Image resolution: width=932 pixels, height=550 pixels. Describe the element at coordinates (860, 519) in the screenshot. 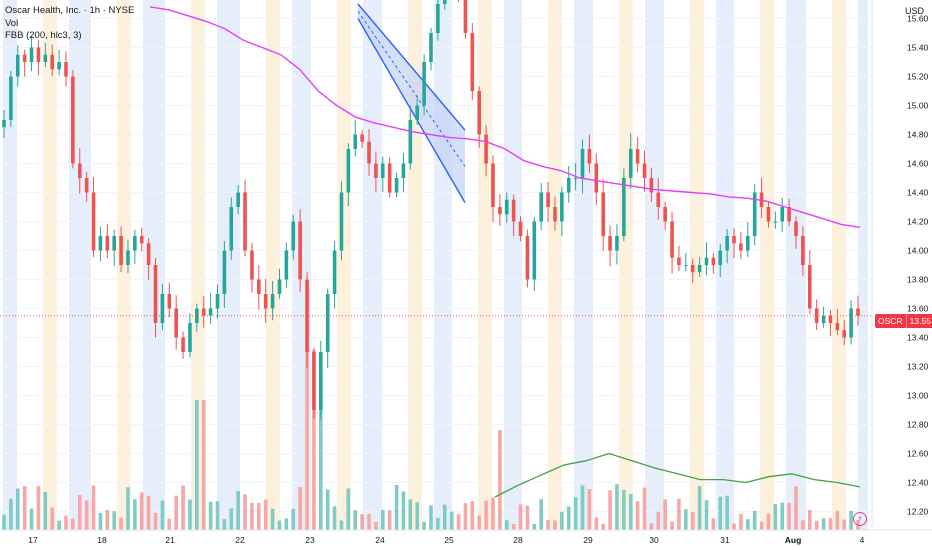

I see `lightning-icon: ⚡` at that location.